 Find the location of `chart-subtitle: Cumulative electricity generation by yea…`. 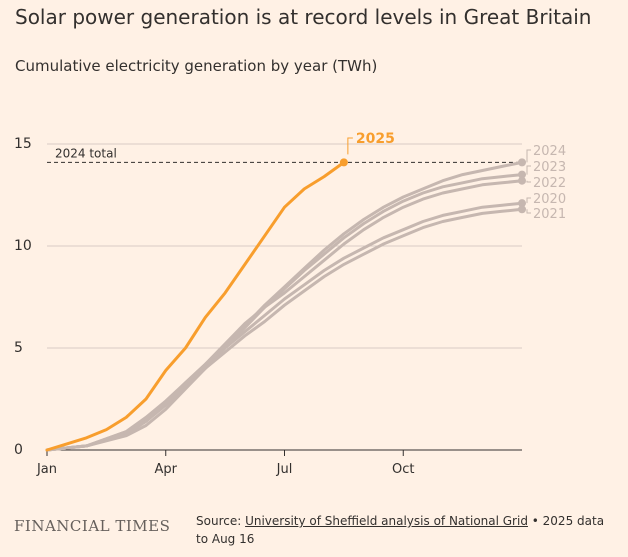

chart-subtitle: Cumulative electricity generation by yea… is located at coordinates (196, 66).